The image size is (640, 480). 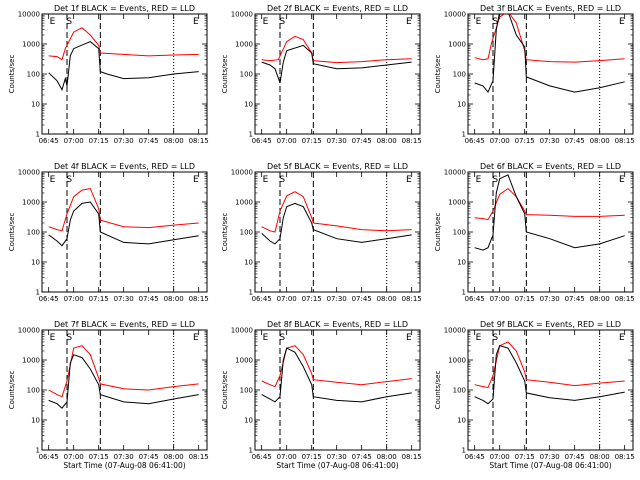 I want to click on chart-title: Det 4f BLACK = Events, RED = LLD, so click(x=124, y=166).